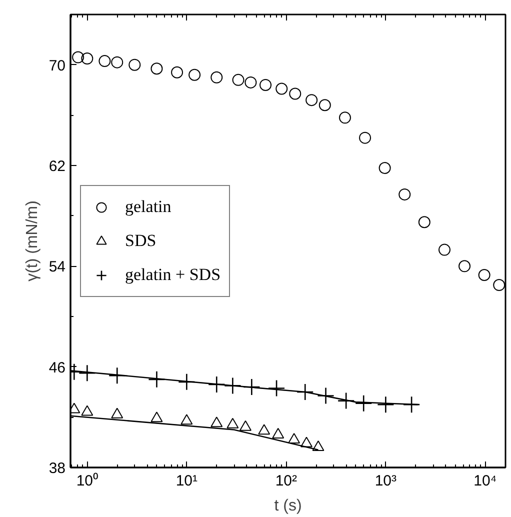 Image resolution: width=511 pixels, height=517 pixels. What do you see at coordinates (57, 267) in the screenshot?
I see `y-tick-label: 54` at bounding box center [57, 267].